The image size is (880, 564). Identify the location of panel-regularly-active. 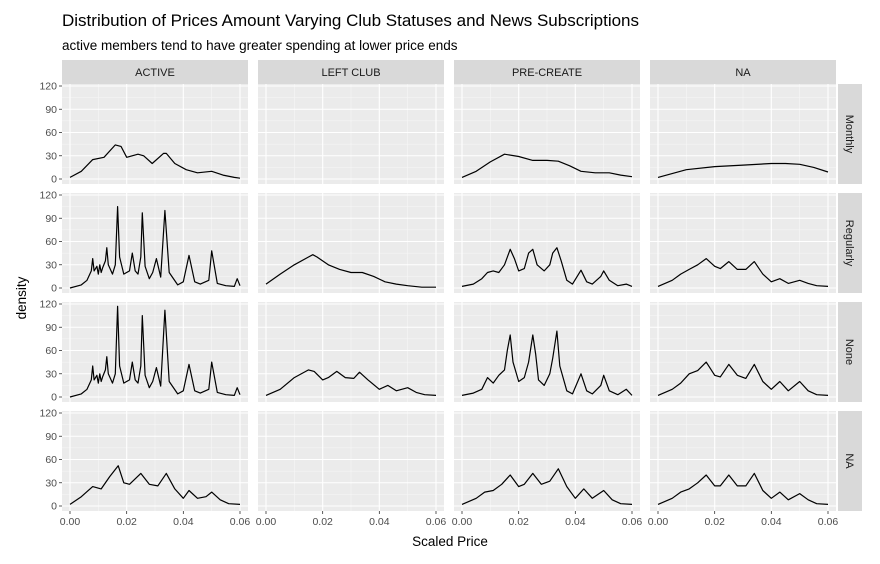
(155, 243).